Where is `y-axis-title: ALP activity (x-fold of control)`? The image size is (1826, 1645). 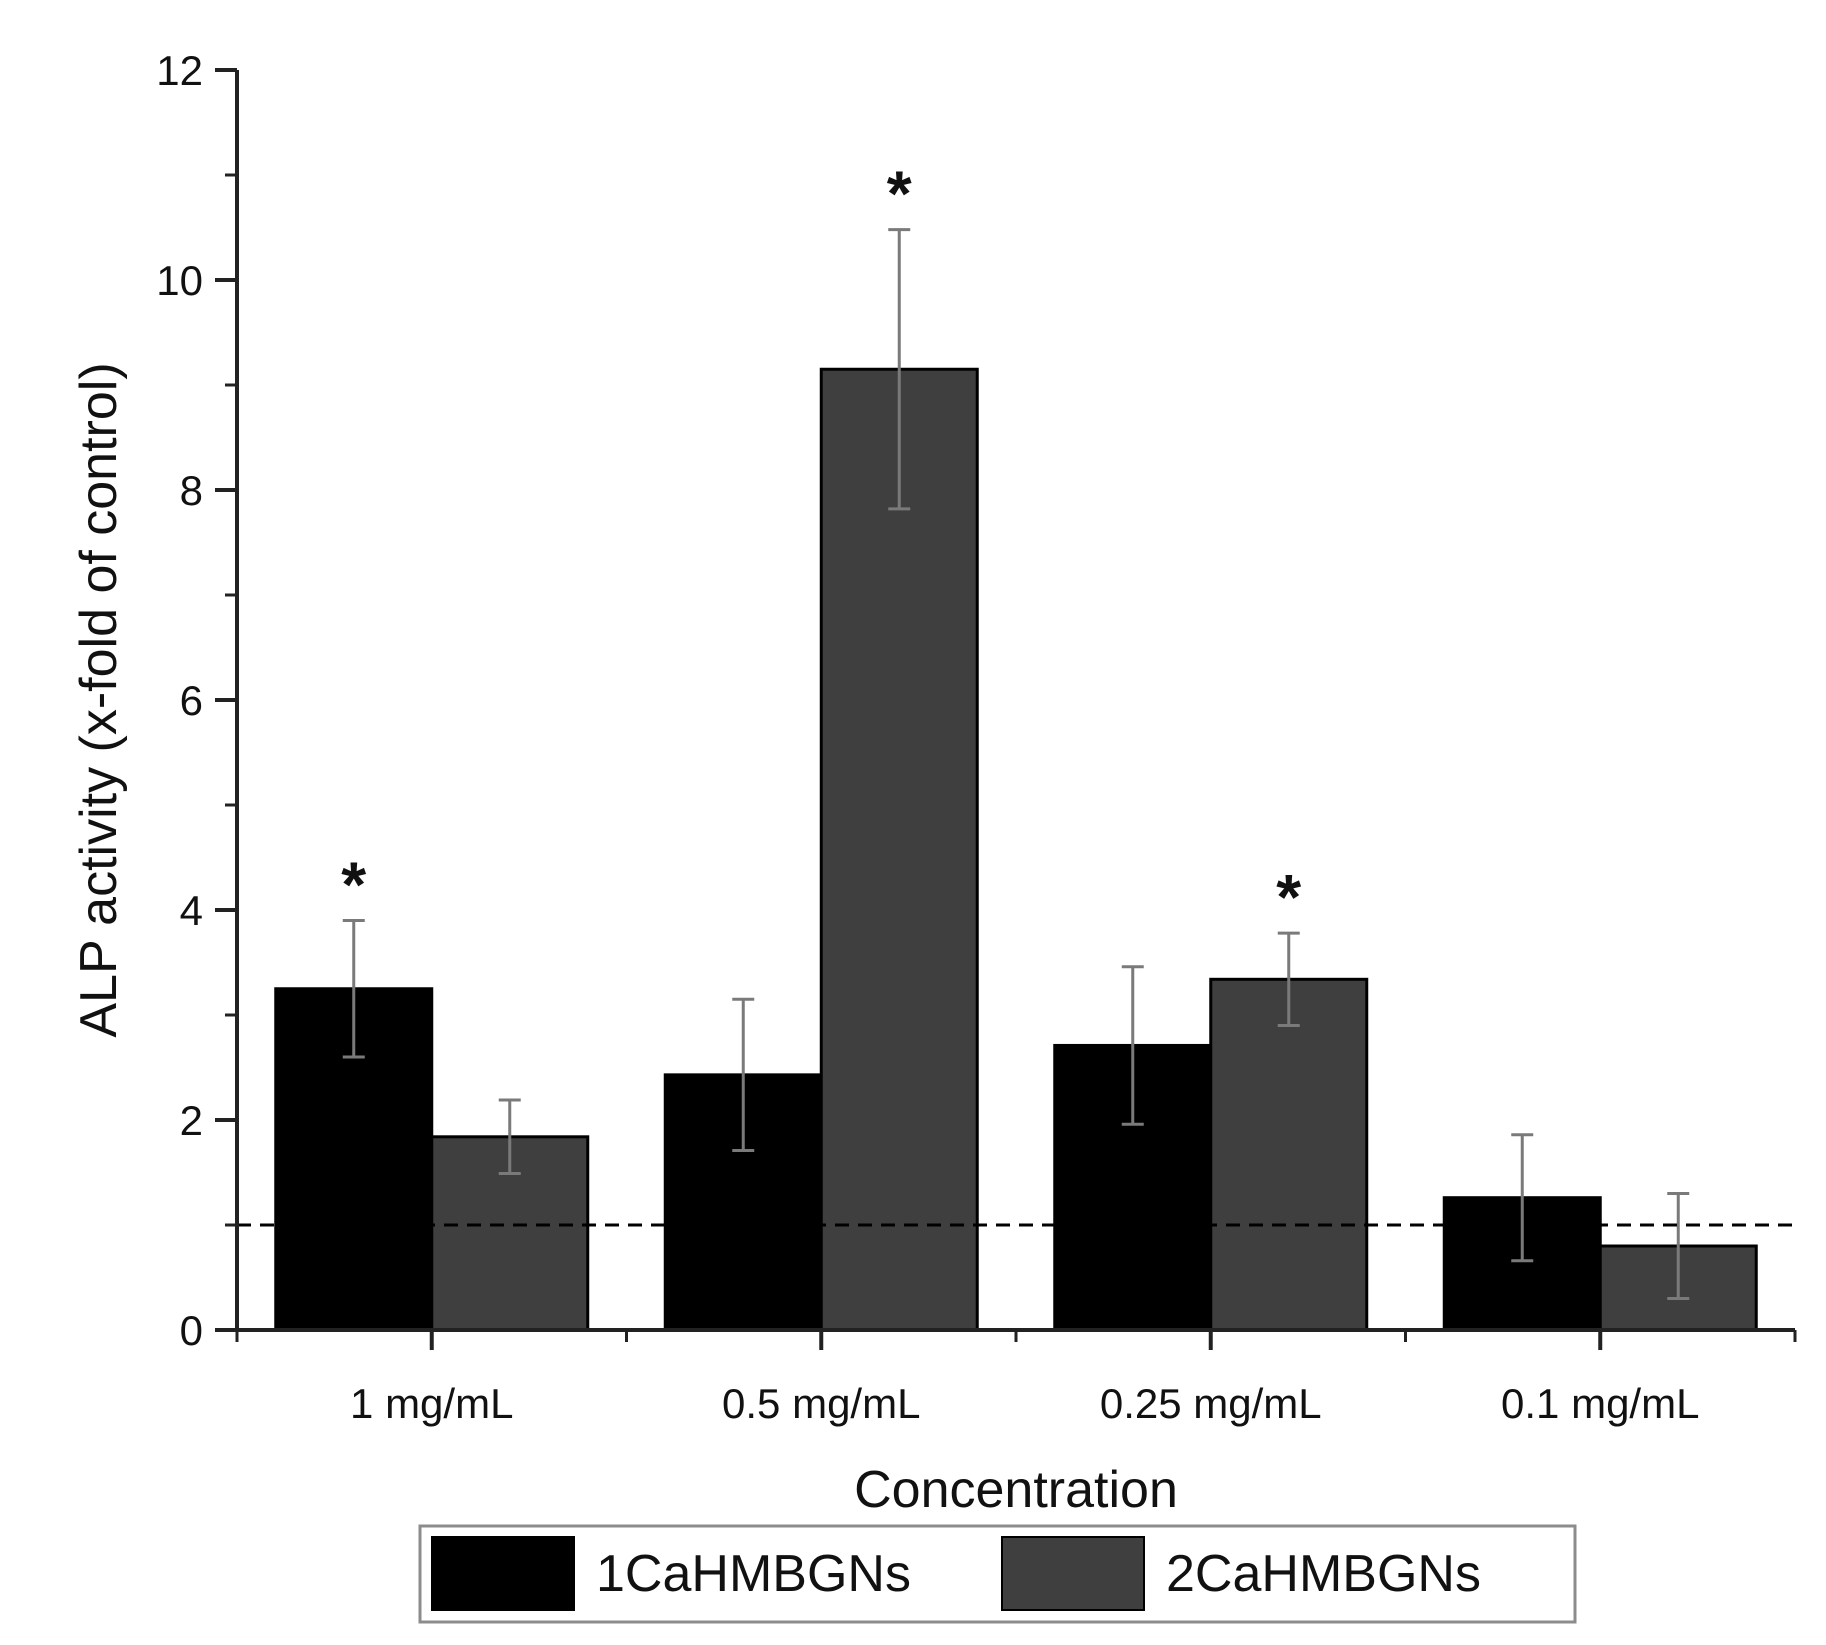 y-axis-title: ALP activity (x-fold of control) is located at coordinates (99, 699).